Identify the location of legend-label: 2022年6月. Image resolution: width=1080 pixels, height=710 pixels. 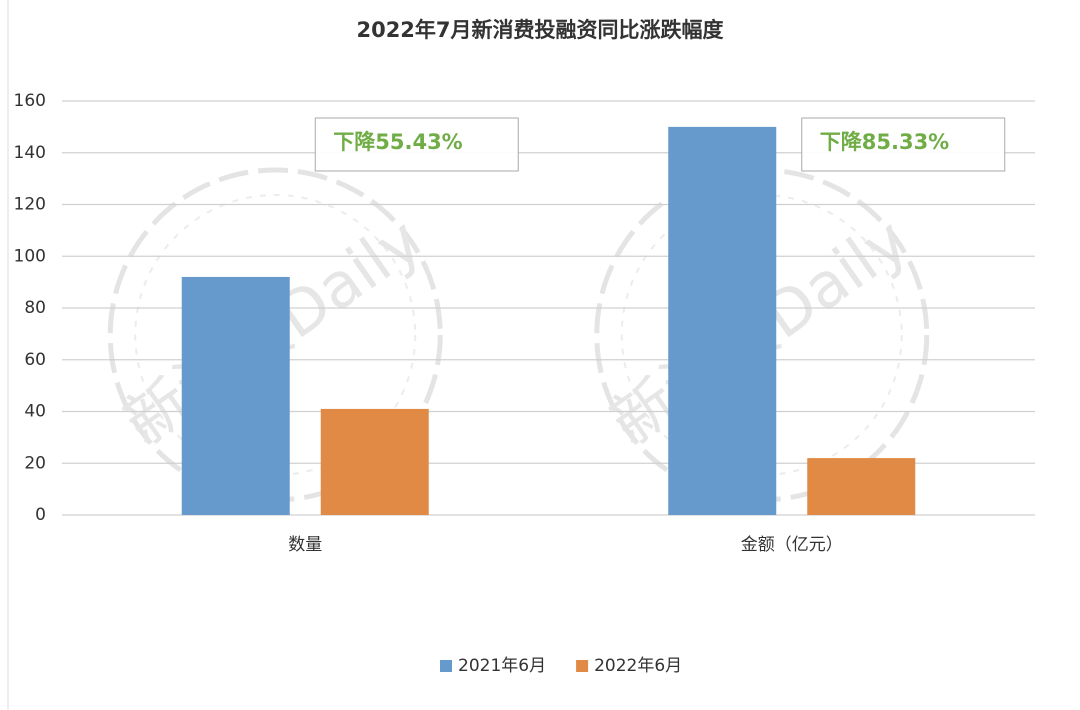
(638, 666).